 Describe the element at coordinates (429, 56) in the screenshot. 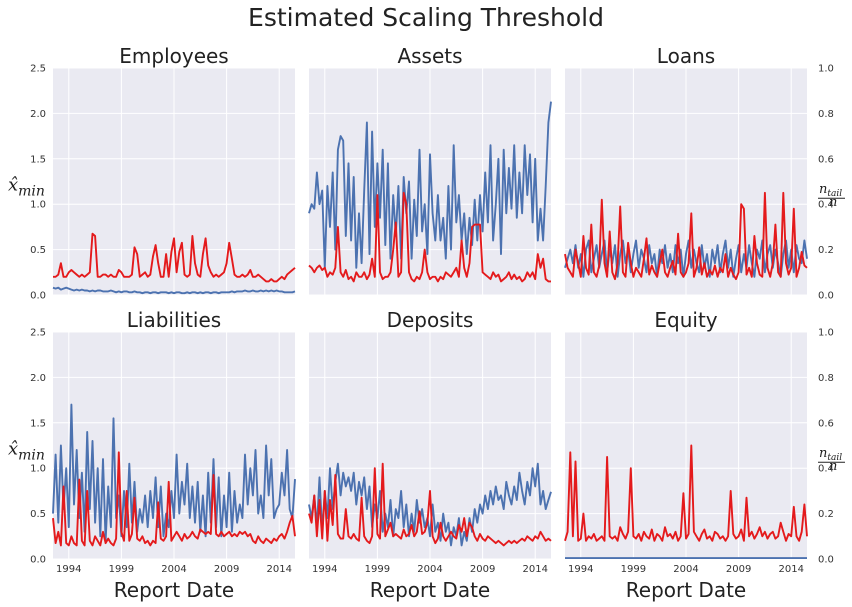

I see `panel-title: Assets` at that location.